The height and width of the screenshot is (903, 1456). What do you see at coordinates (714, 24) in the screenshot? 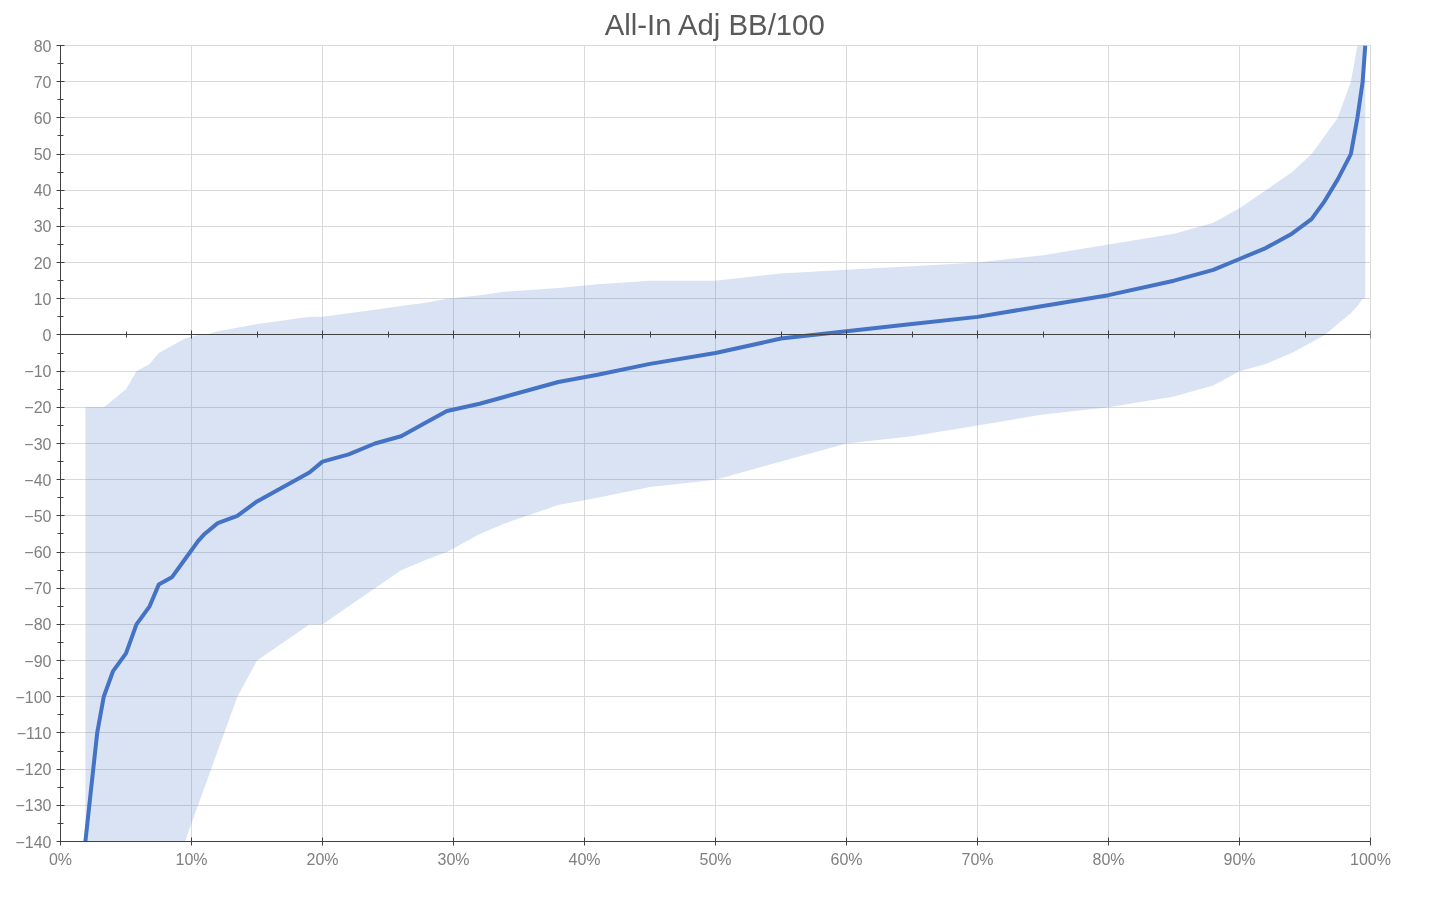
I see `chart-title: All-In Adj BB/100` at bounding box center [714, 24].